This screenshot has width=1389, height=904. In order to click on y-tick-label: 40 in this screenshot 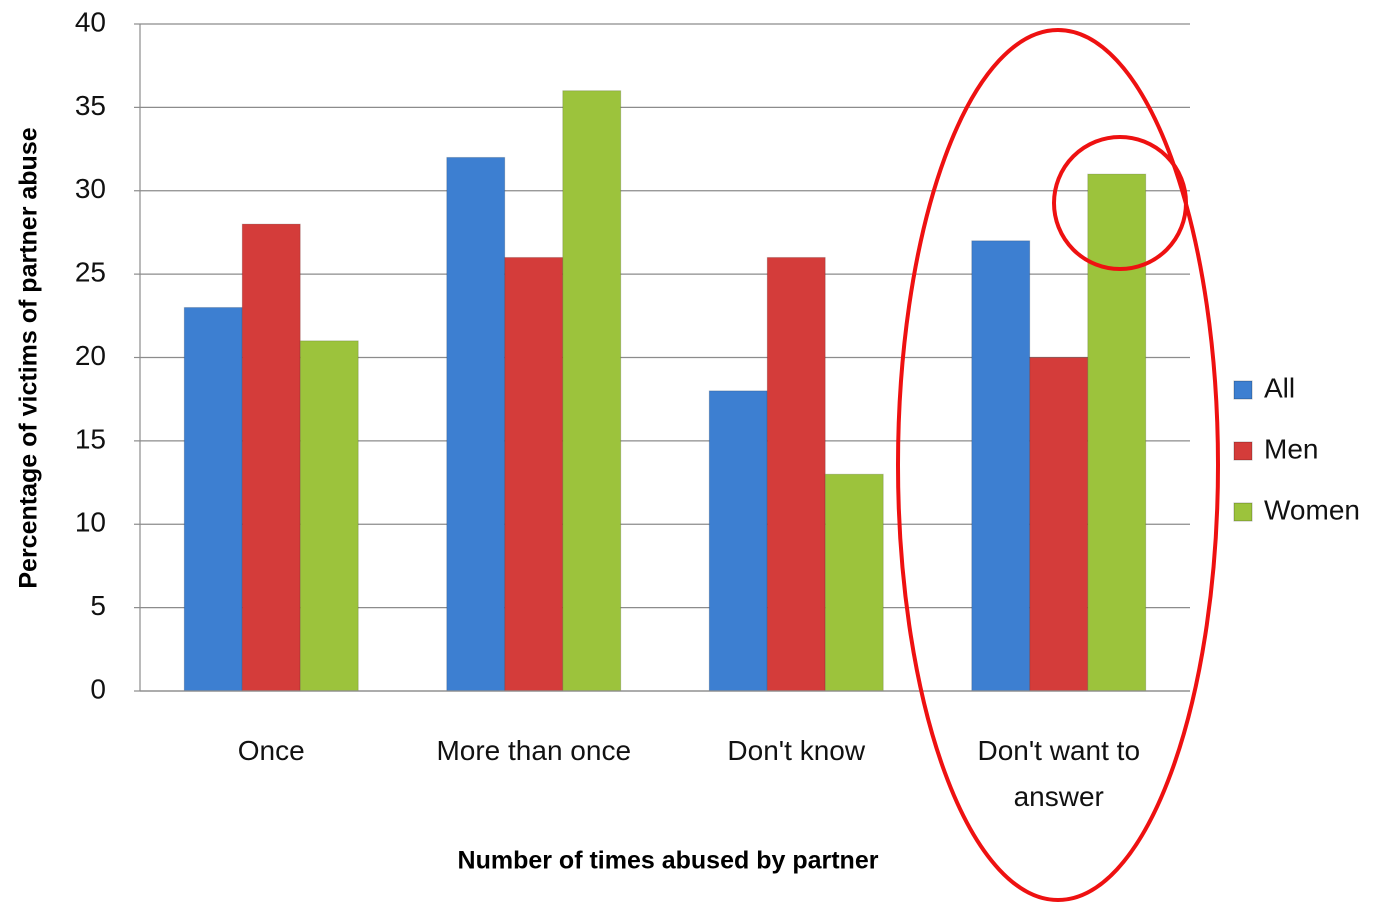, I will do `click(90, 21)`.